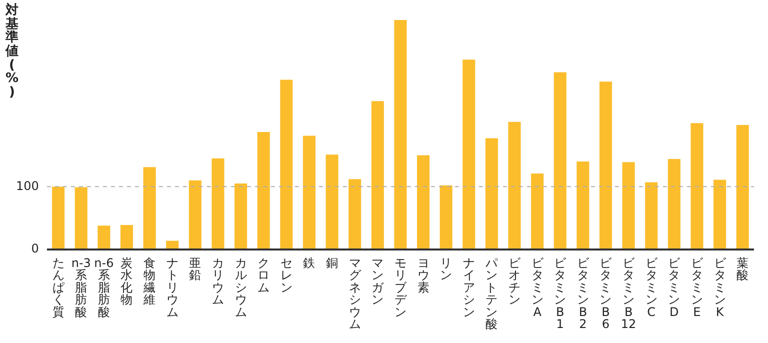 The width and height of the screenshot is (768, 343). What do you see at coordinates (27, 185) in the screenshot?
I see `y-tick-label: 100` at bounding box center [27, 185].